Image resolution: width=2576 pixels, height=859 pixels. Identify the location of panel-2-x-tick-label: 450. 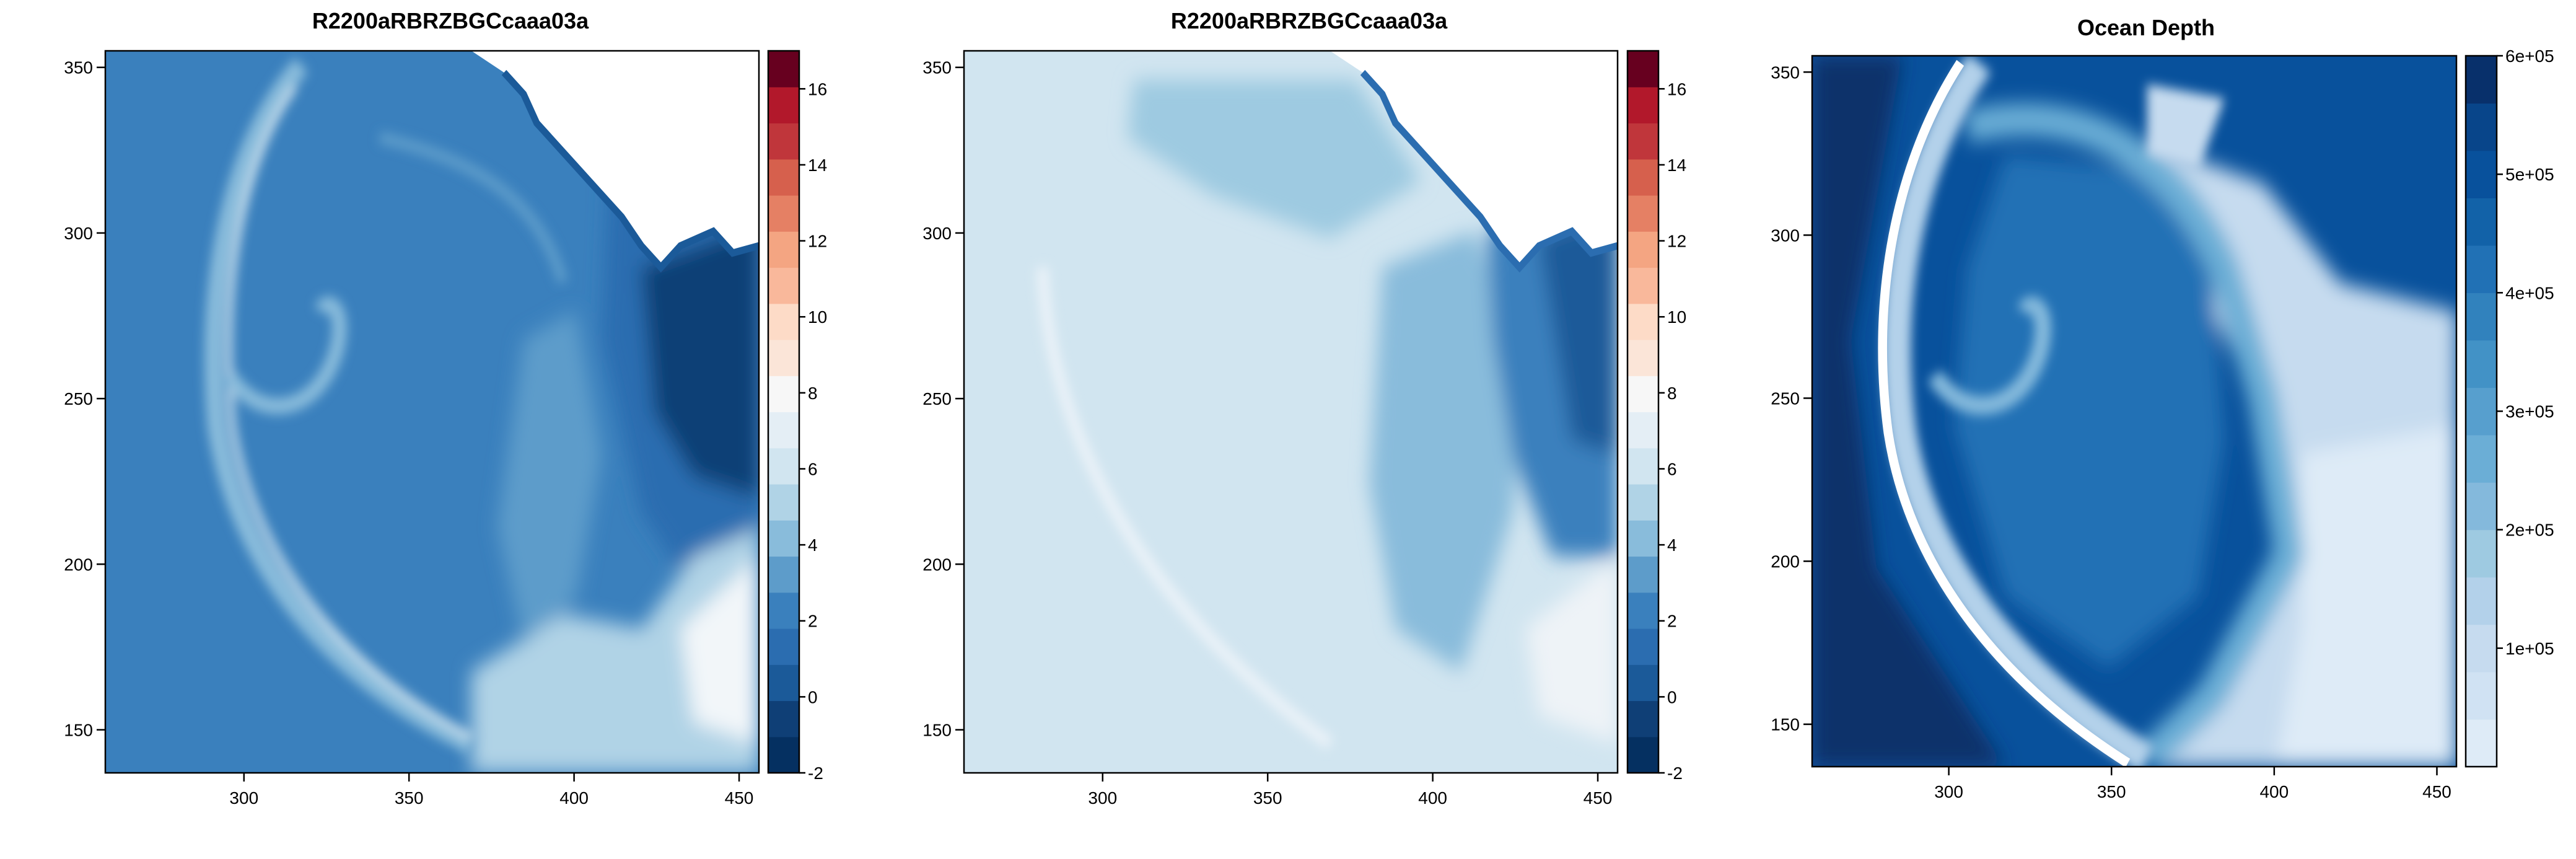
(1598, 798).